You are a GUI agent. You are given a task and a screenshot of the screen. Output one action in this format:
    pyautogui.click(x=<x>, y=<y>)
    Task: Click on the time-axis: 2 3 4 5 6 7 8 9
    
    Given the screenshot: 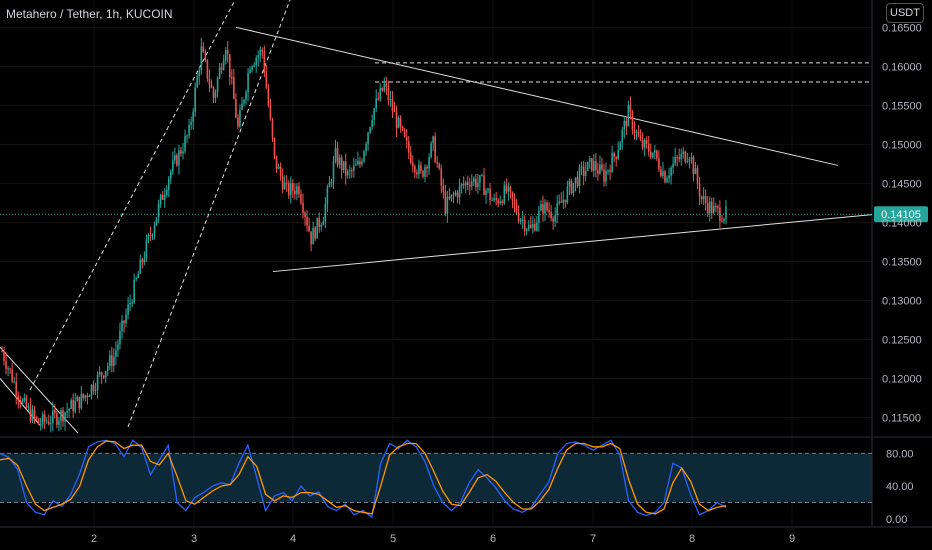 What is the action you would take?
    pyautogui.click(x=443, y=539)
    